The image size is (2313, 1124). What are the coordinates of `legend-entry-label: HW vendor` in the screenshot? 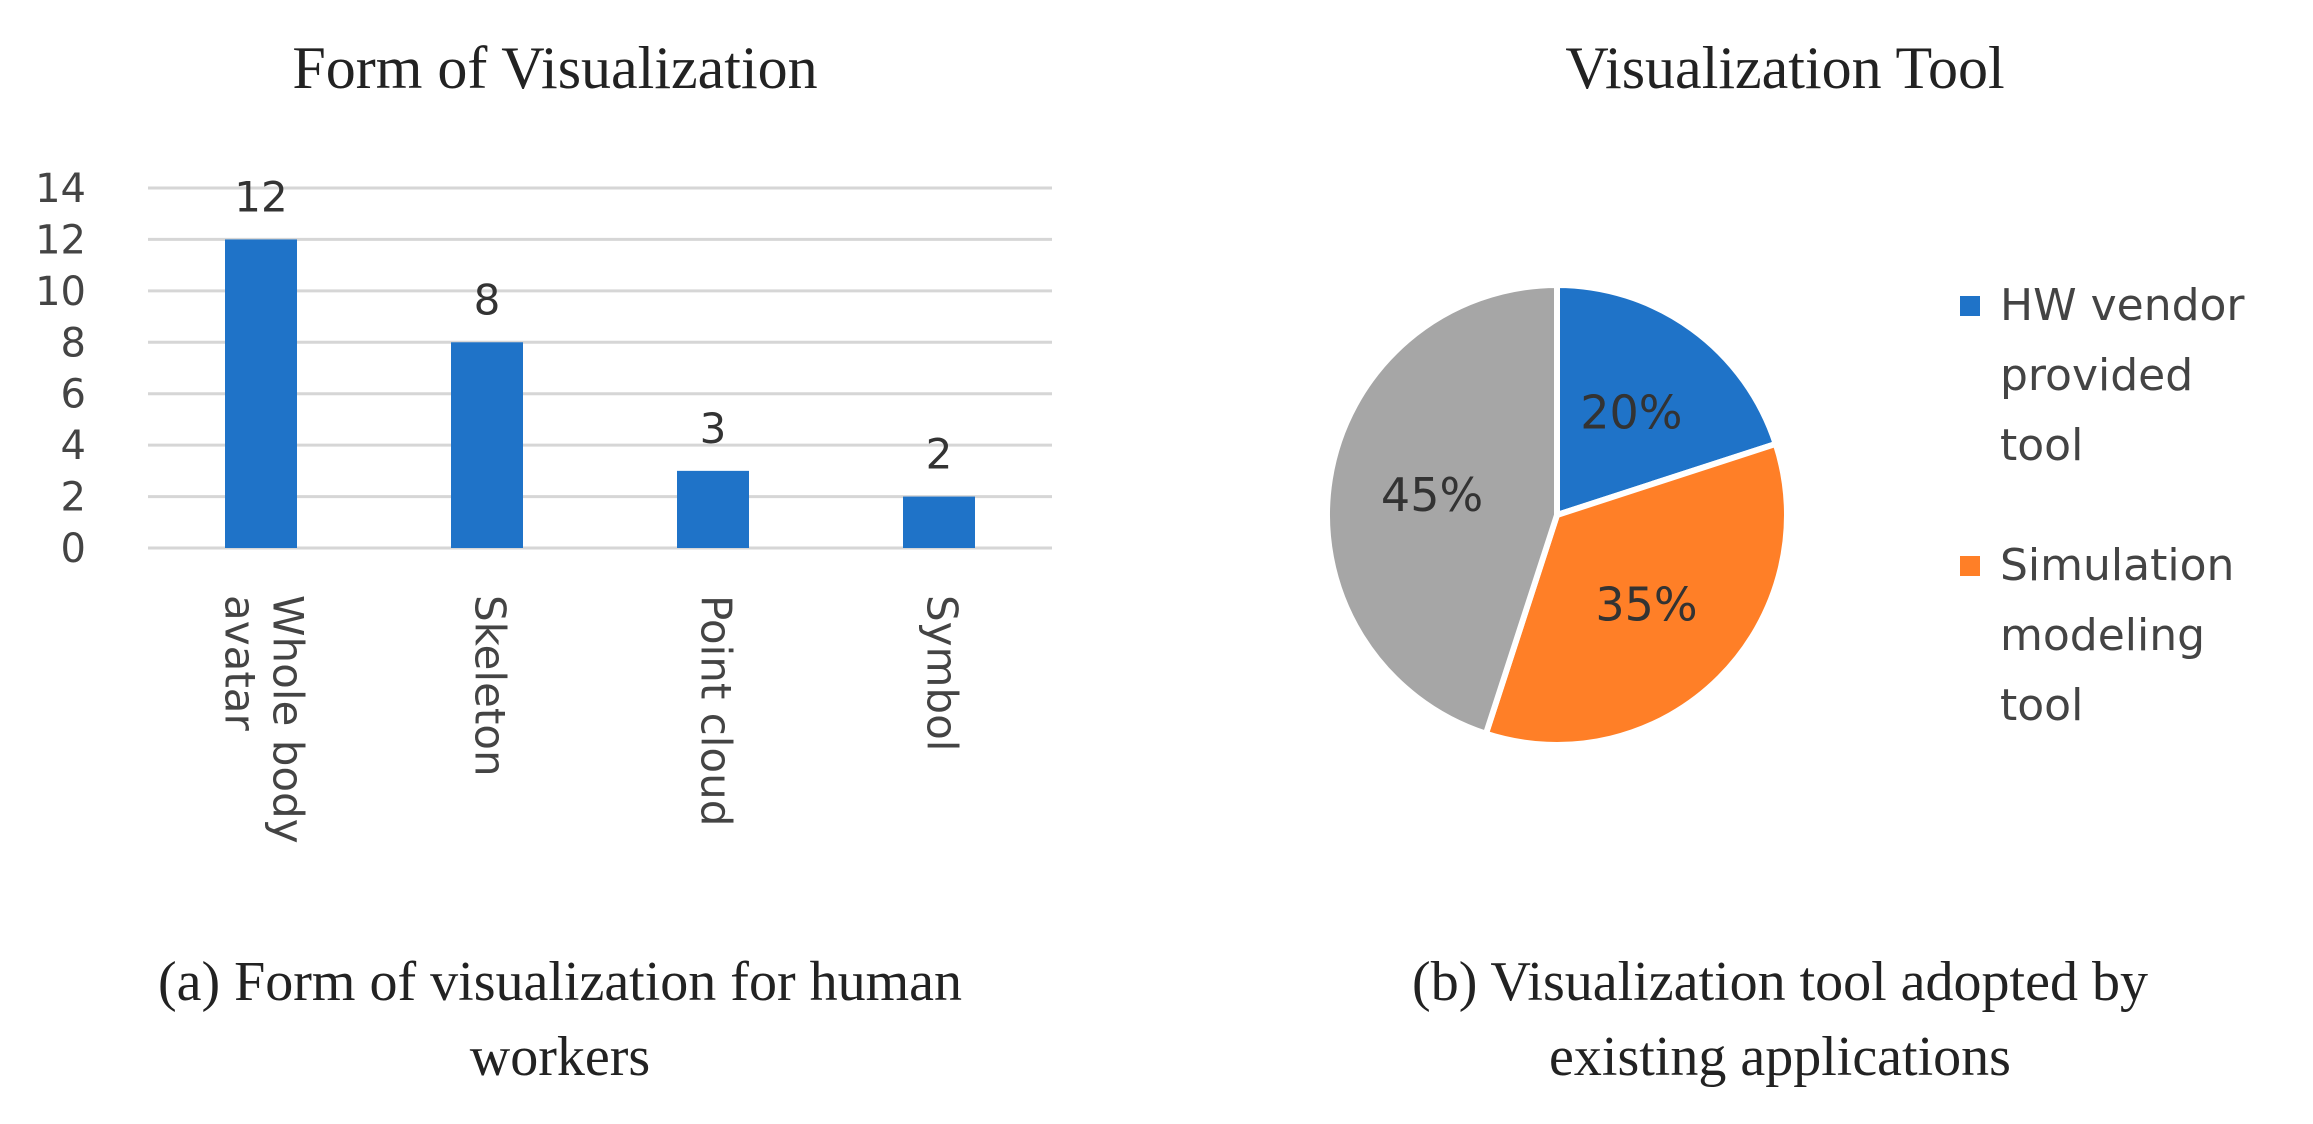 It's located at (2122, 305).